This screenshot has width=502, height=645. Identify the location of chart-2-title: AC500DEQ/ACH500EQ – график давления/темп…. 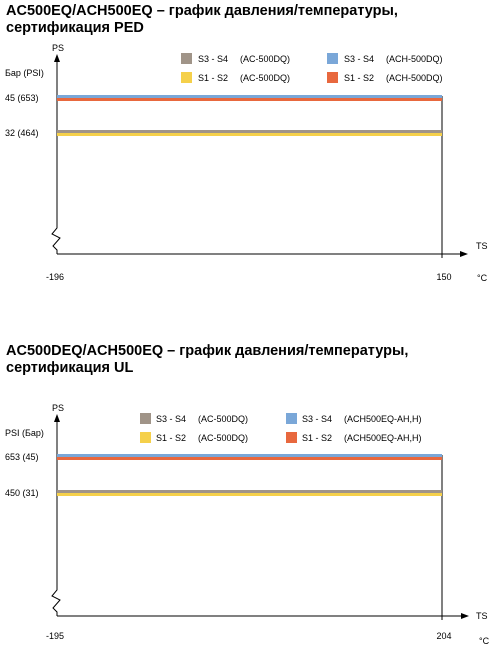
(207, 360).